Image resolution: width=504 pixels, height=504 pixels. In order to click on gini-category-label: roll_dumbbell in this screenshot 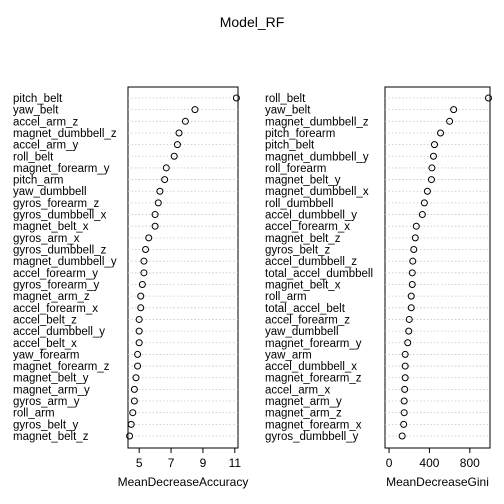, I will do `click(299, 204)`.